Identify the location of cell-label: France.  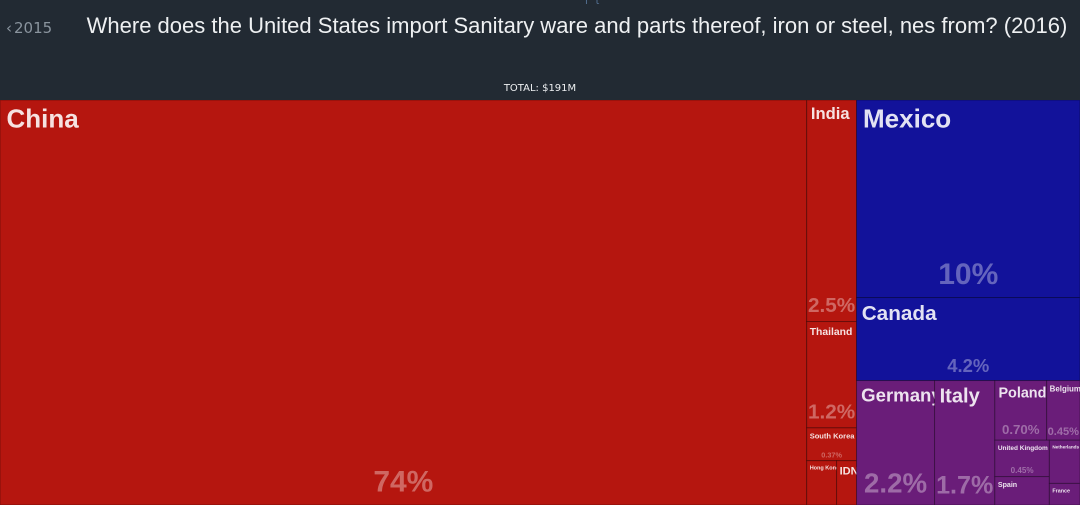
(1061, 491).